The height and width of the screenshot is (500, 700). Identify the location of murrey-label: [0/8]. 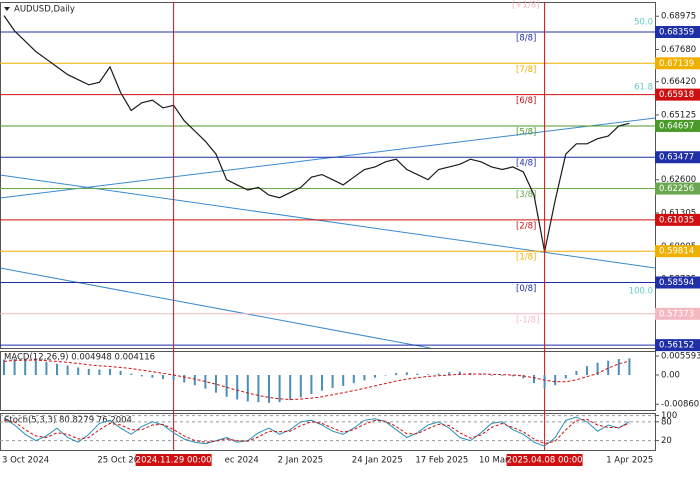
(526, 289).